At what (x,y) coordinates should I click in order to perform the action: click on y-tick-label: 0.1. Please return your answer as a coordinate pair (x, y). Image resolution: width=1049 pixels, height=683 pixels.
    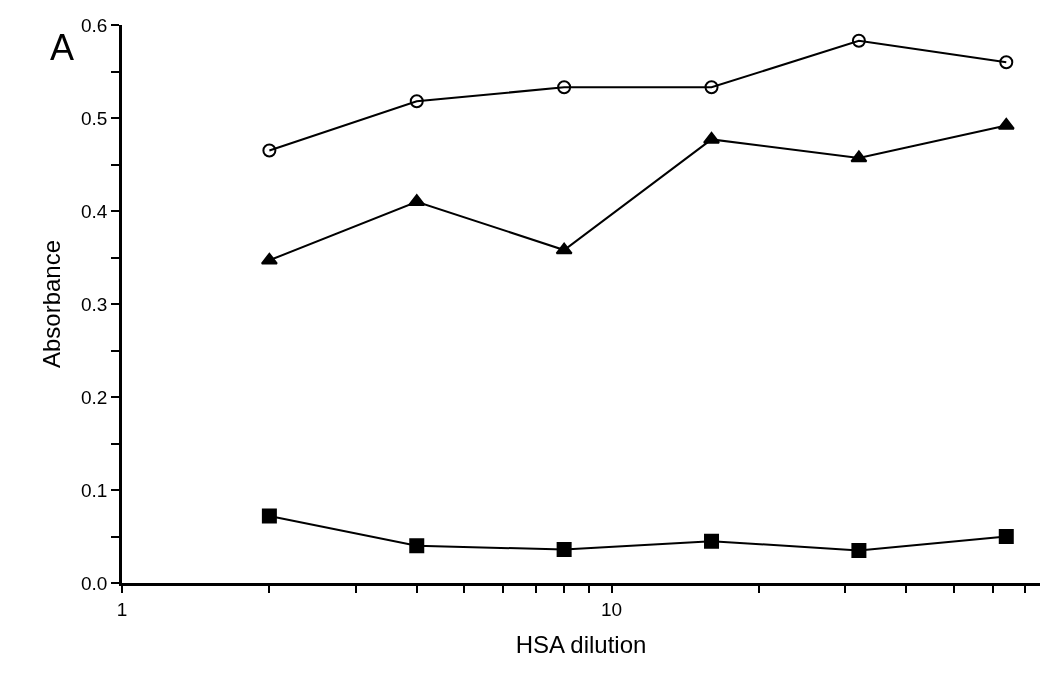
    Looking at the image, I should click on (94, 490).